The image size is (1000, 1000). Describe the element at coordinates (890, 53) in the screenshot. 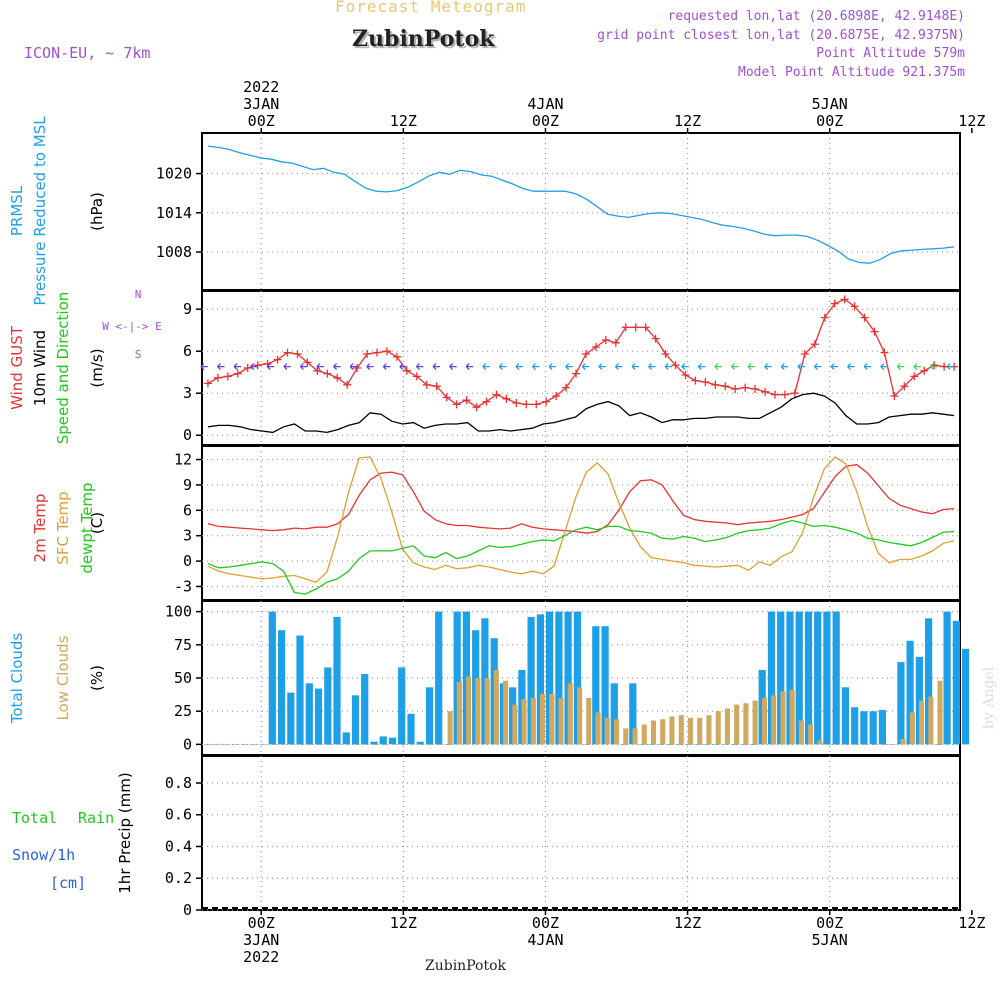

I see `point-altitude: Point Altitude 579m` at that location.